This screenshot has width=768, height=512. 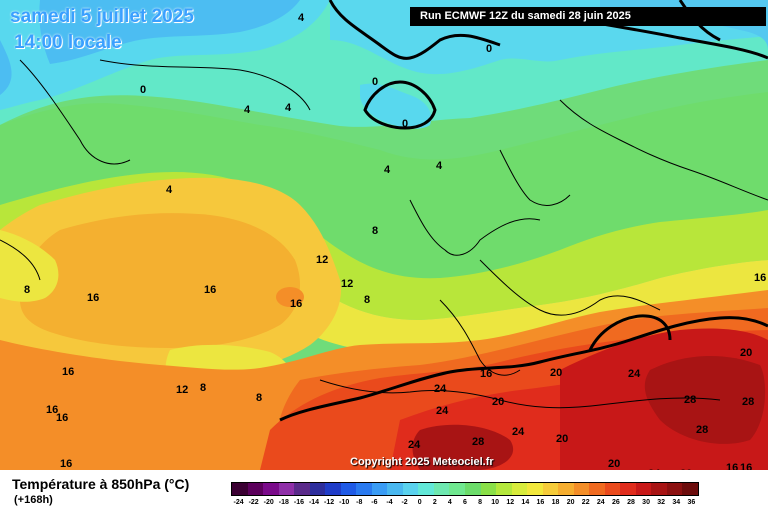 I want to click on scale-tick-label: -8, so click(x=359, y=502).